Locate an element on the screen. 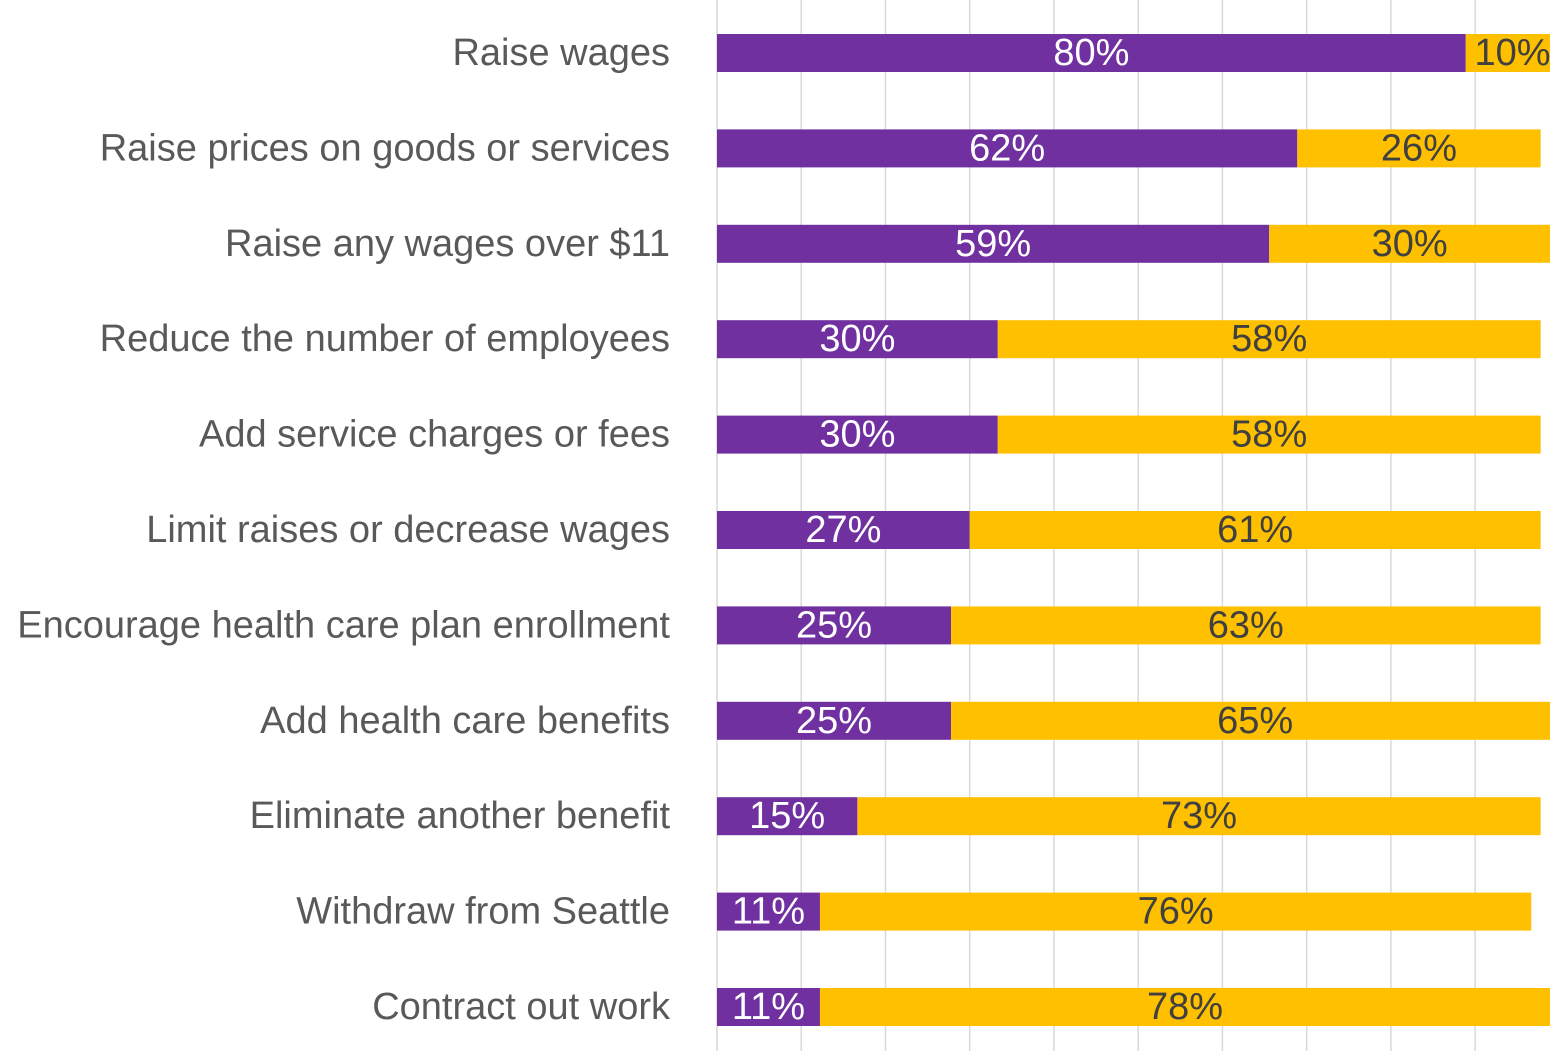  data-label: 62% is located at coordinates (1007, 148).